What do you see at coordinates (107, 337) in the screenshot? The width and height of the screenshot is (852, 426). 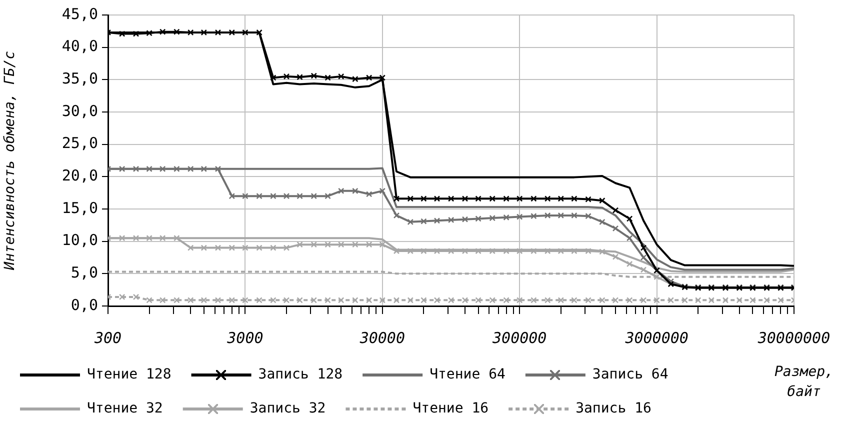 I see `x-tick-label: 300` at bounding box center [107, 337].